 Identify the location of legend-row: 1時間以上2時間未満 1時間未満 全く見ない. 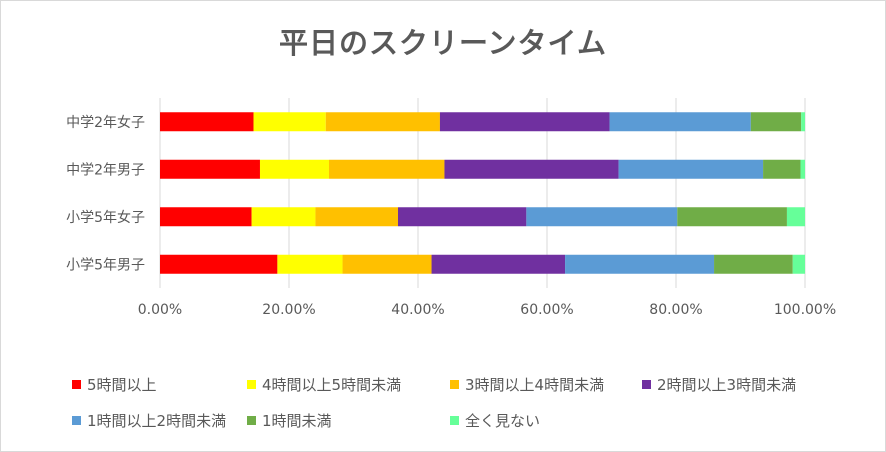
(467, 428).